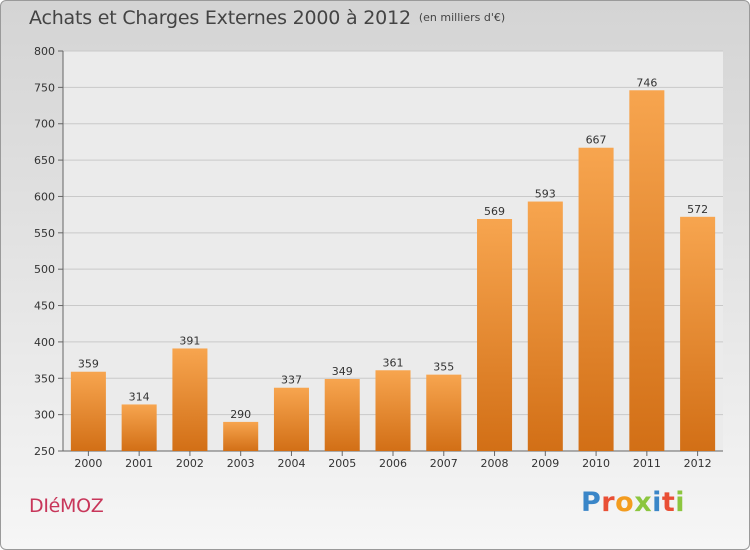 Image resolution: width=750 pixels, height=550 pixels. Describe the element at coordinates (443, 367) in the screenshot. I see `value-label: 355` at that location.